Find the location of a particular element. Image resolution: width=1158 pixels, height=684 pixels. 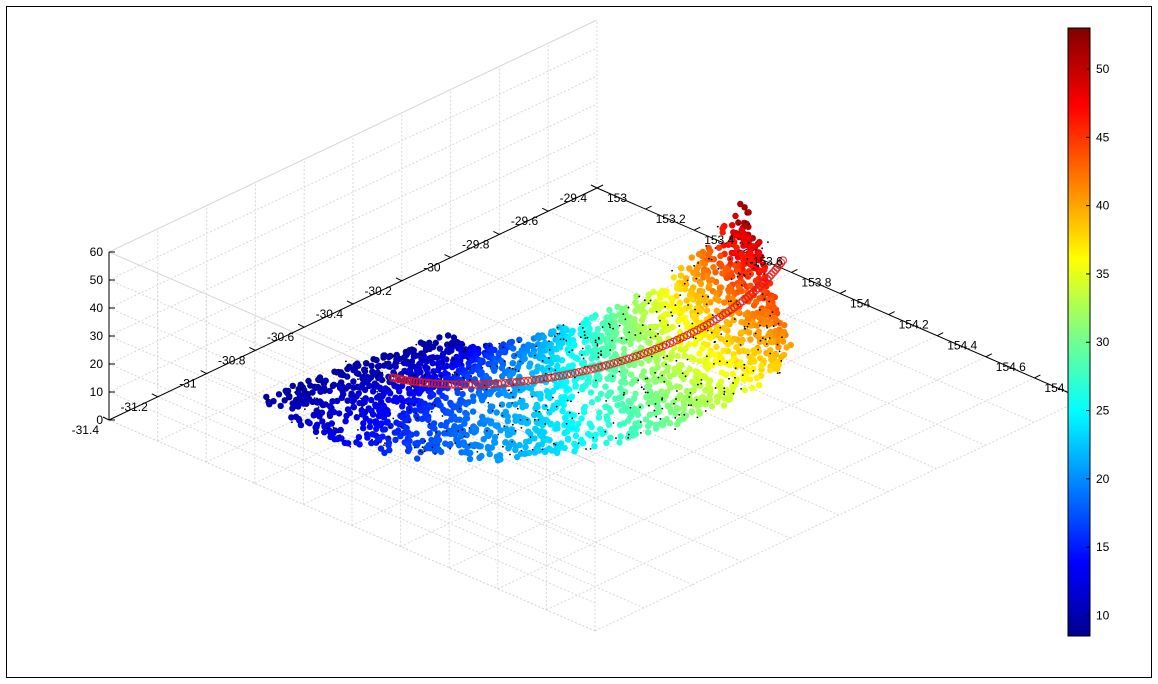

y-tick-label: -29.6 is located at coordinates (525, 221).